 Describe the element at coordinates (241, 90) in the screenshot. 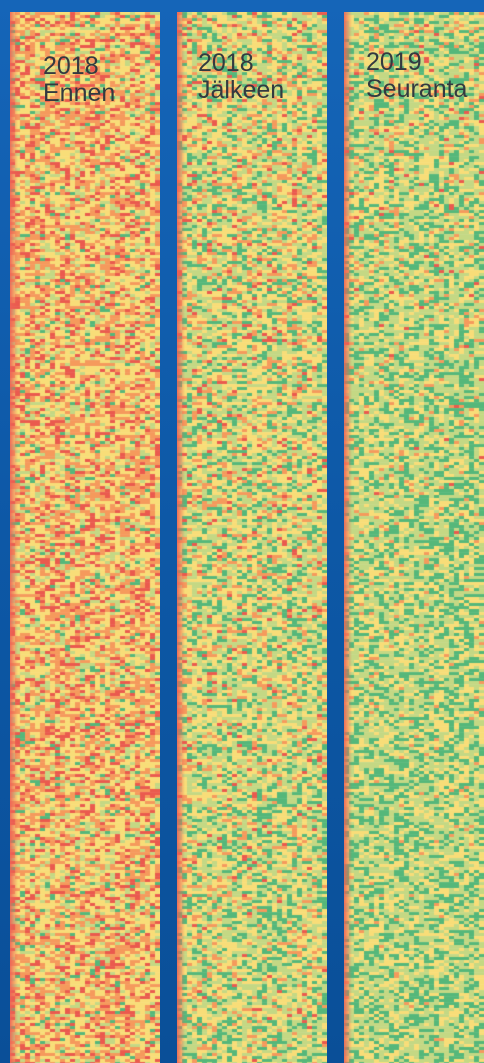

I see `panel-phase: Jälkeen` at that location.